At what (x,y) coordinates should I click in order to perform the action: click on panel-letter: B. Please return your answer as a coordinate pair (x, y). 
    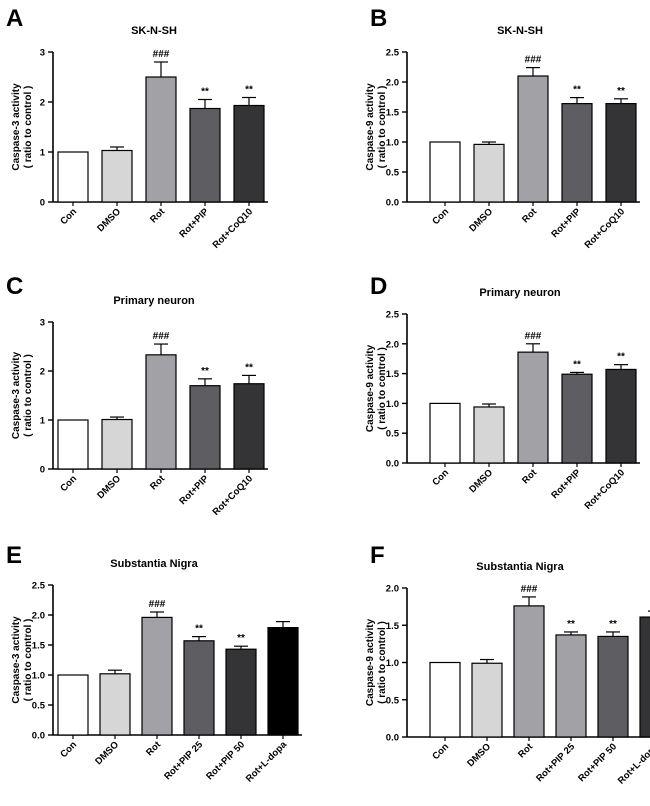
    Looking at the image, I should click on (378, 18).